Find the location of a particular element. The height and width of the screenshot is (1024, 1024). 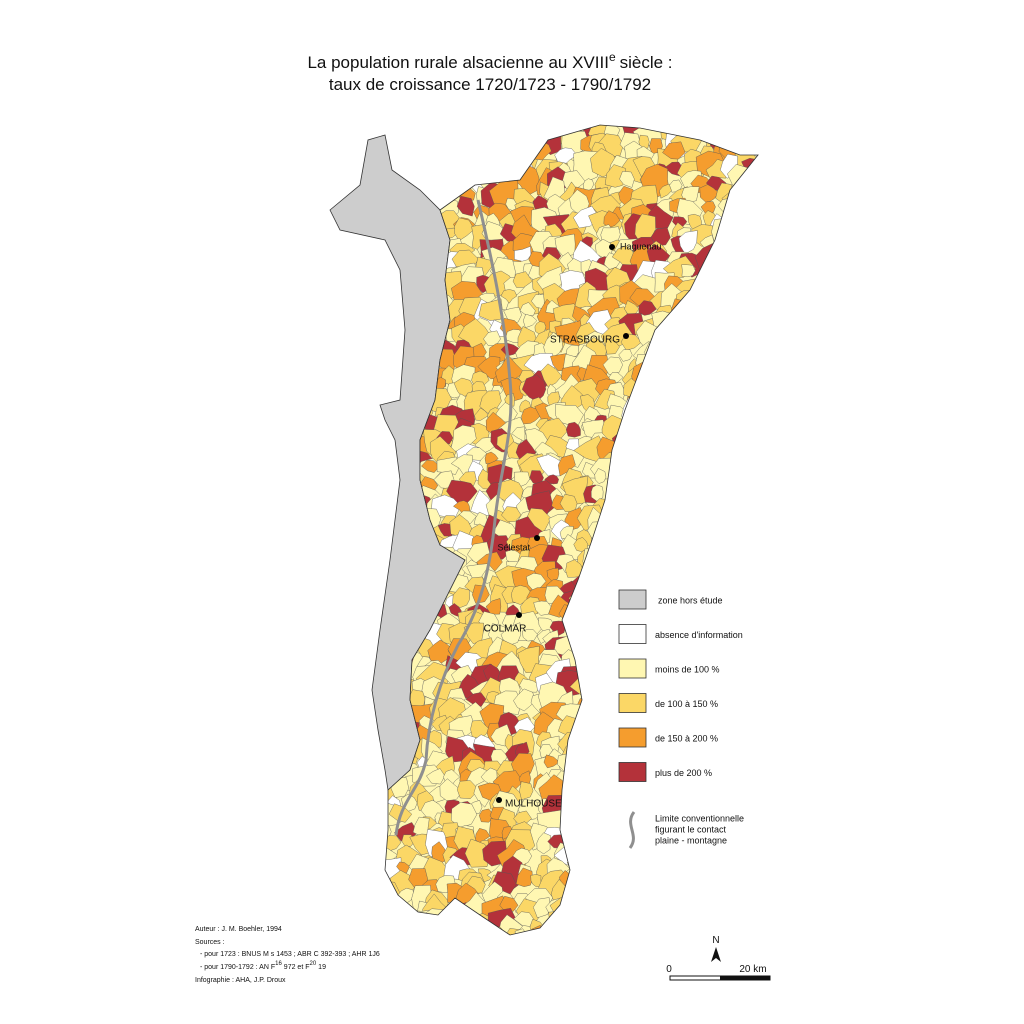

scale-bar-black is located at coordinates (745, 978).